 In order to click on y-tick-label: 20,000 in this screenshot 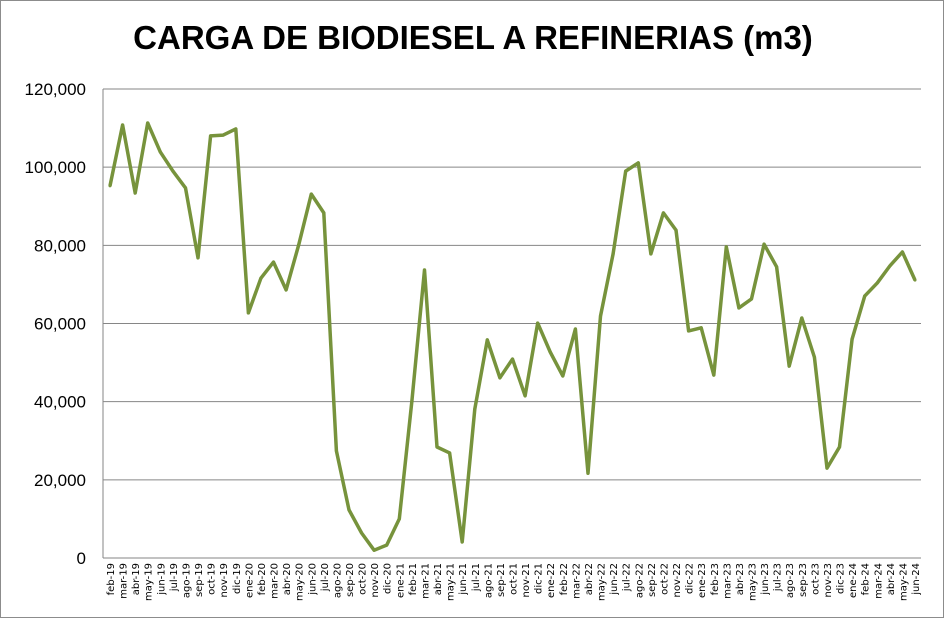, I will do `click(60, 480)`.